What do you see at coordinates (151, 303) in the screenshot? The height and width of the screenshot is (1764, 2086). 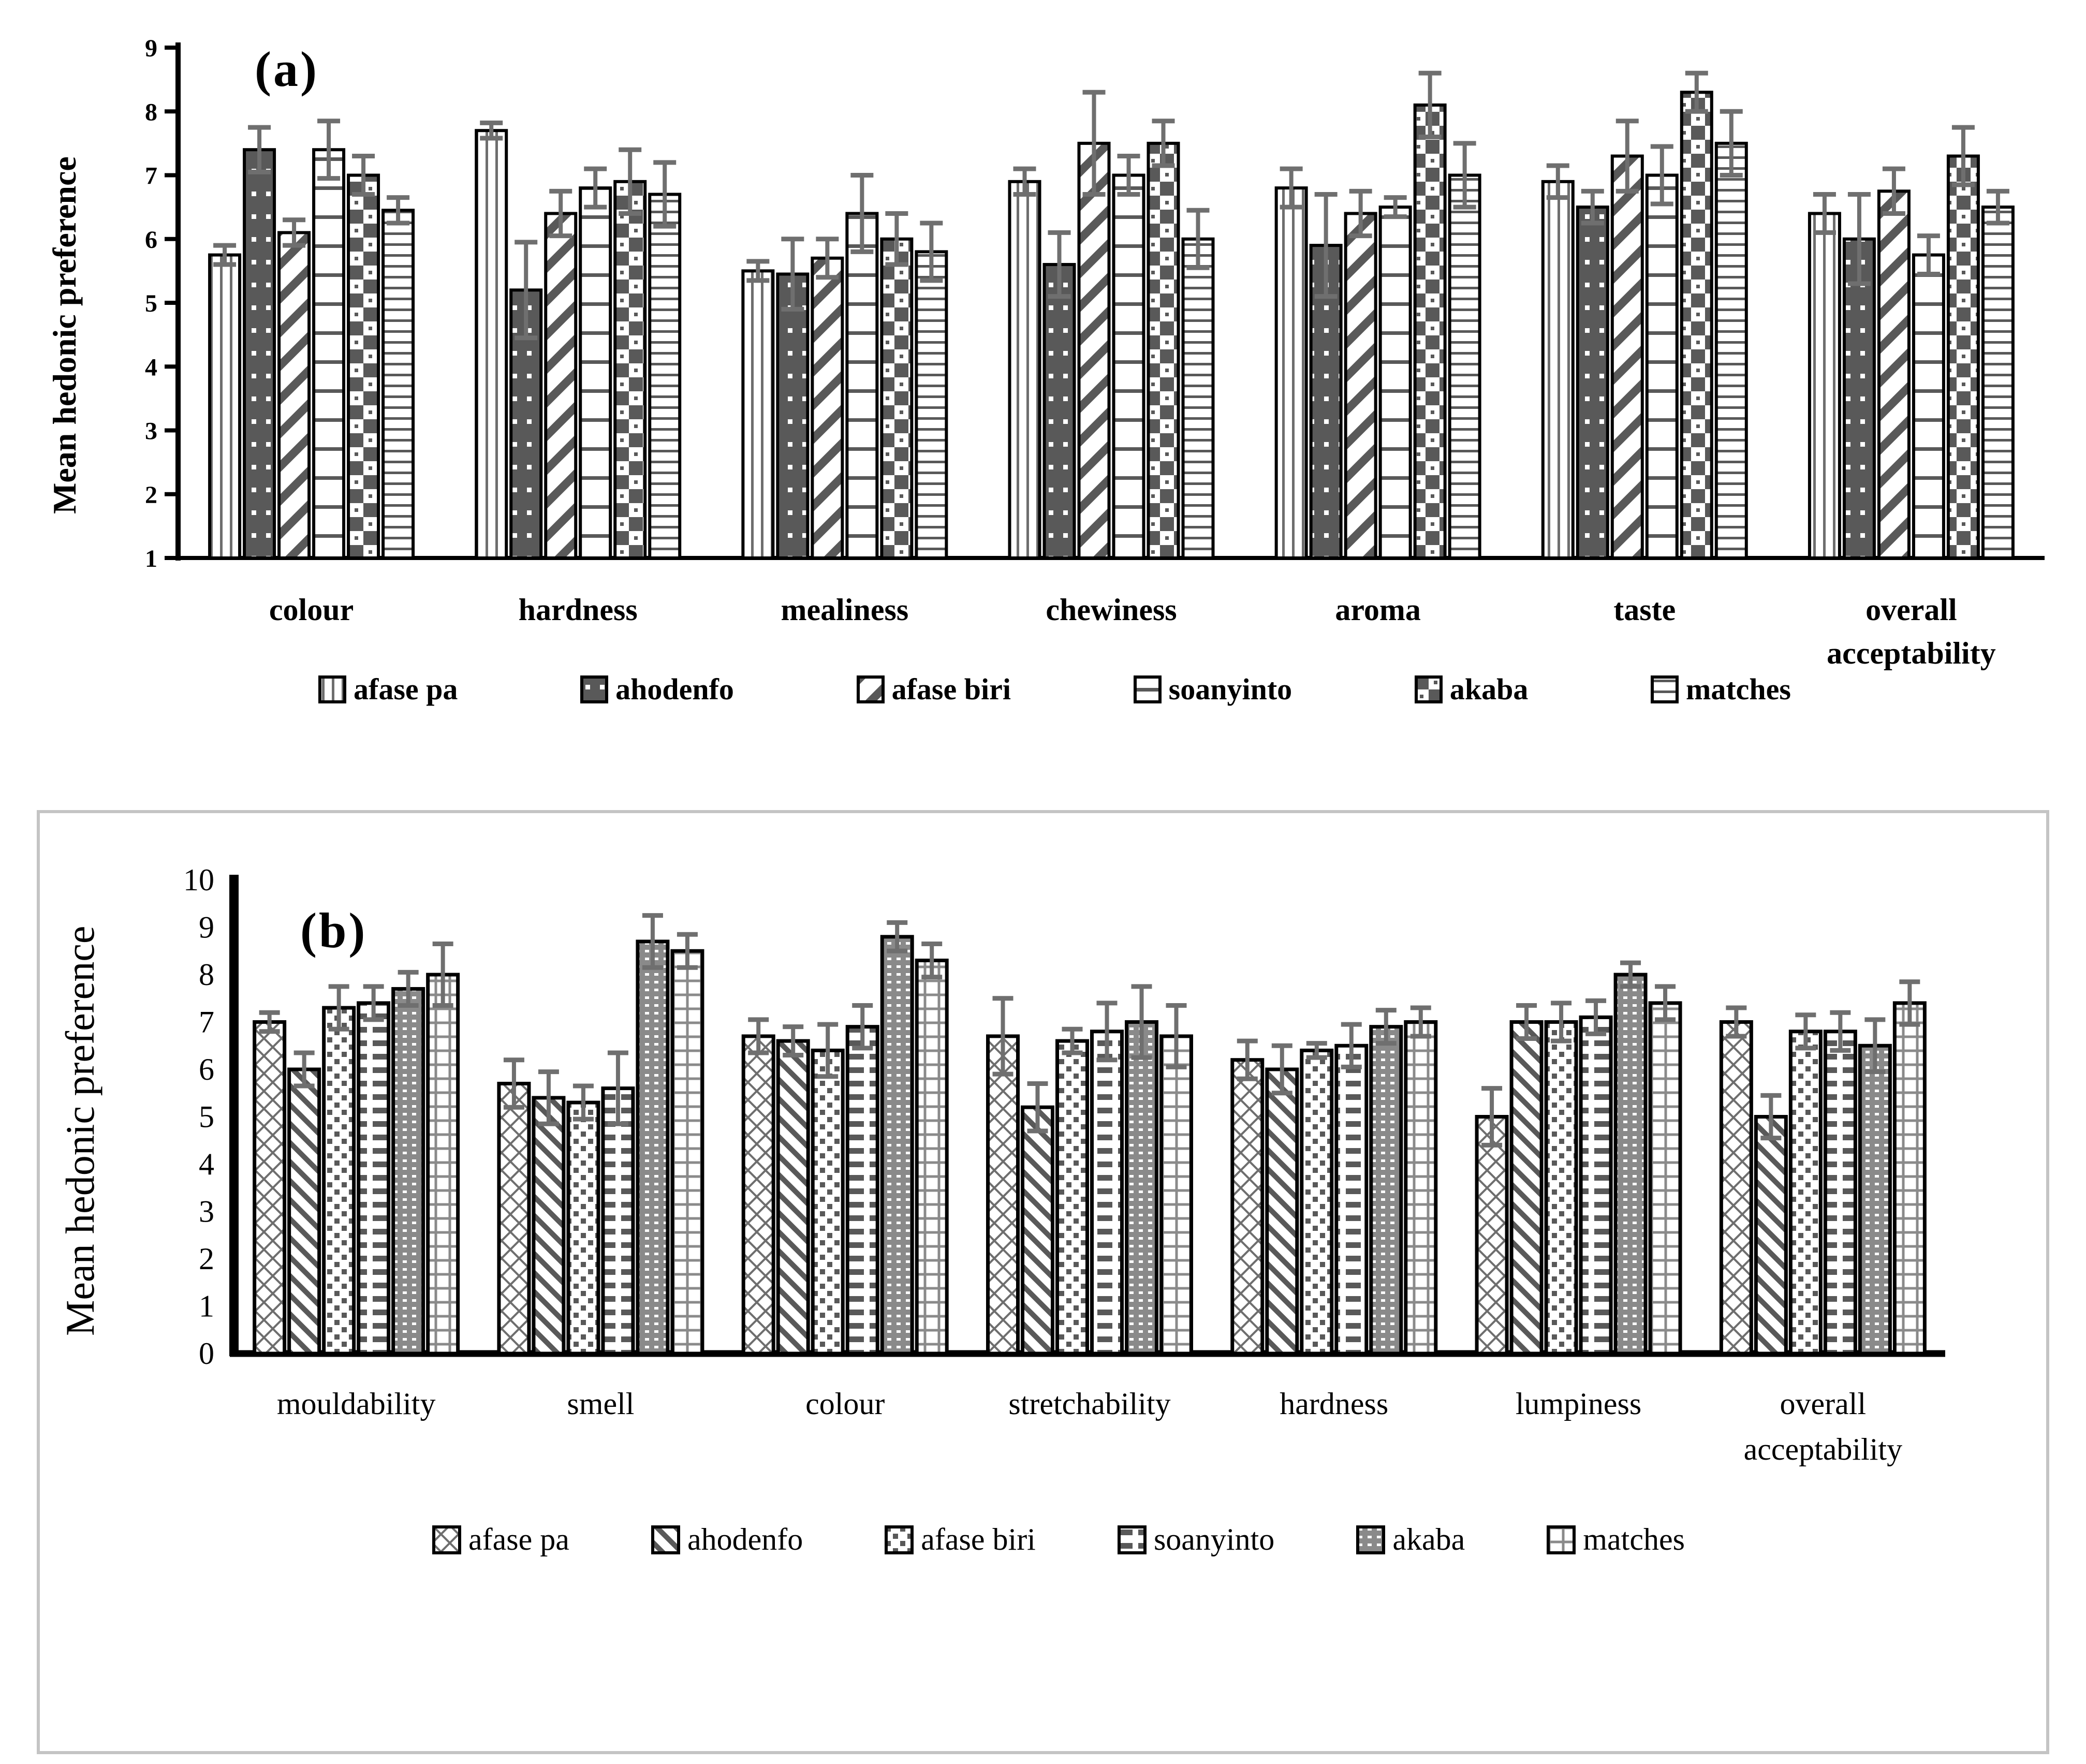 I see `y-tick-label: 5` at bounding box center [151, 303].